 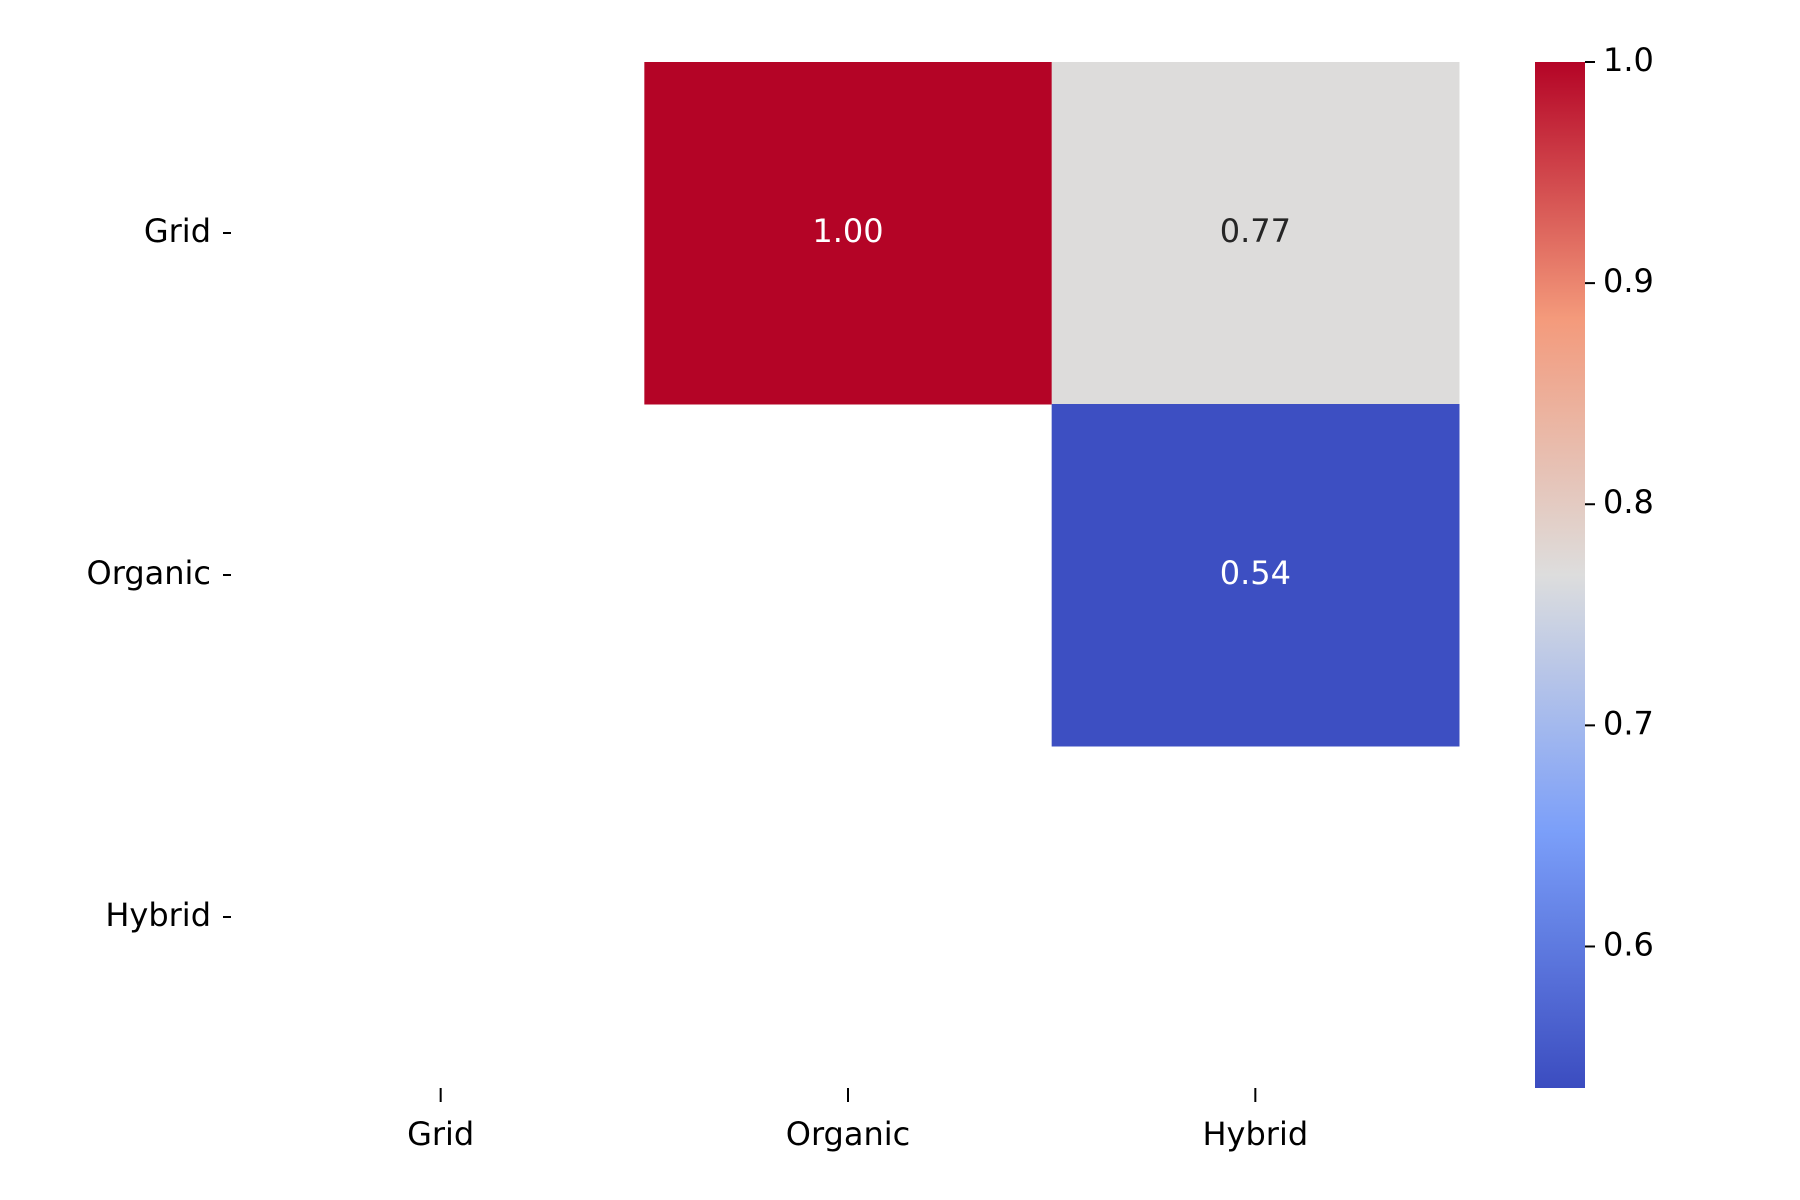 What do you see at coordinates (440, 1134) in the screenshot?
I see `x-tick-label: Grid` at bounding box center [440, 1134].